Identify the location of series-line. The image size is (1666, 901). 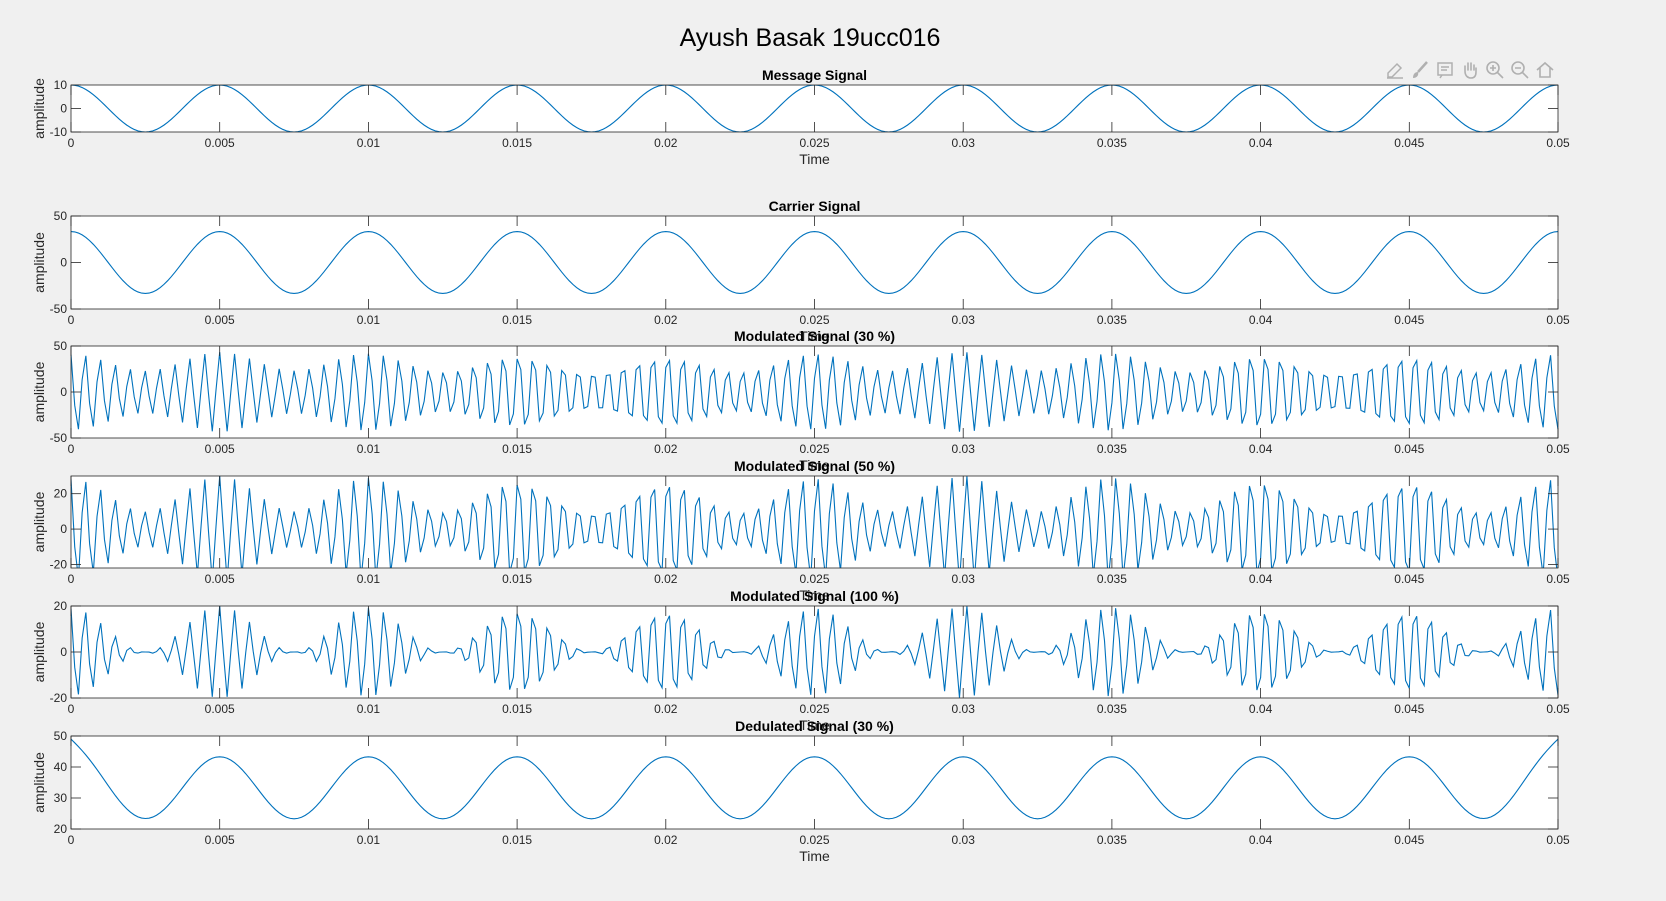
(814, 392).